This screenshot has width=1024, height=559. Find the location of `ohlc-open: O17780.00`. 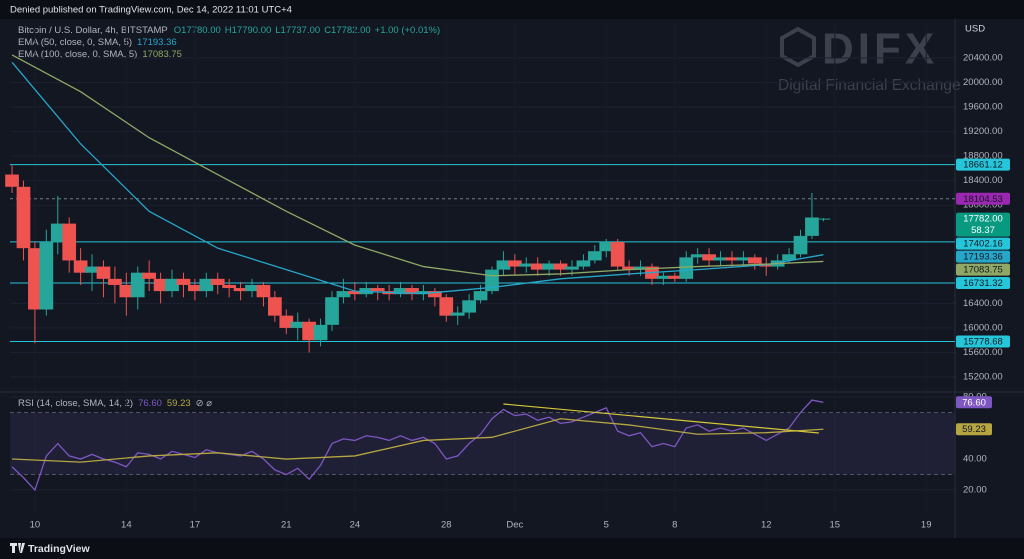

ohlc-open: O17780.00 is located at coordinates (197, 30).